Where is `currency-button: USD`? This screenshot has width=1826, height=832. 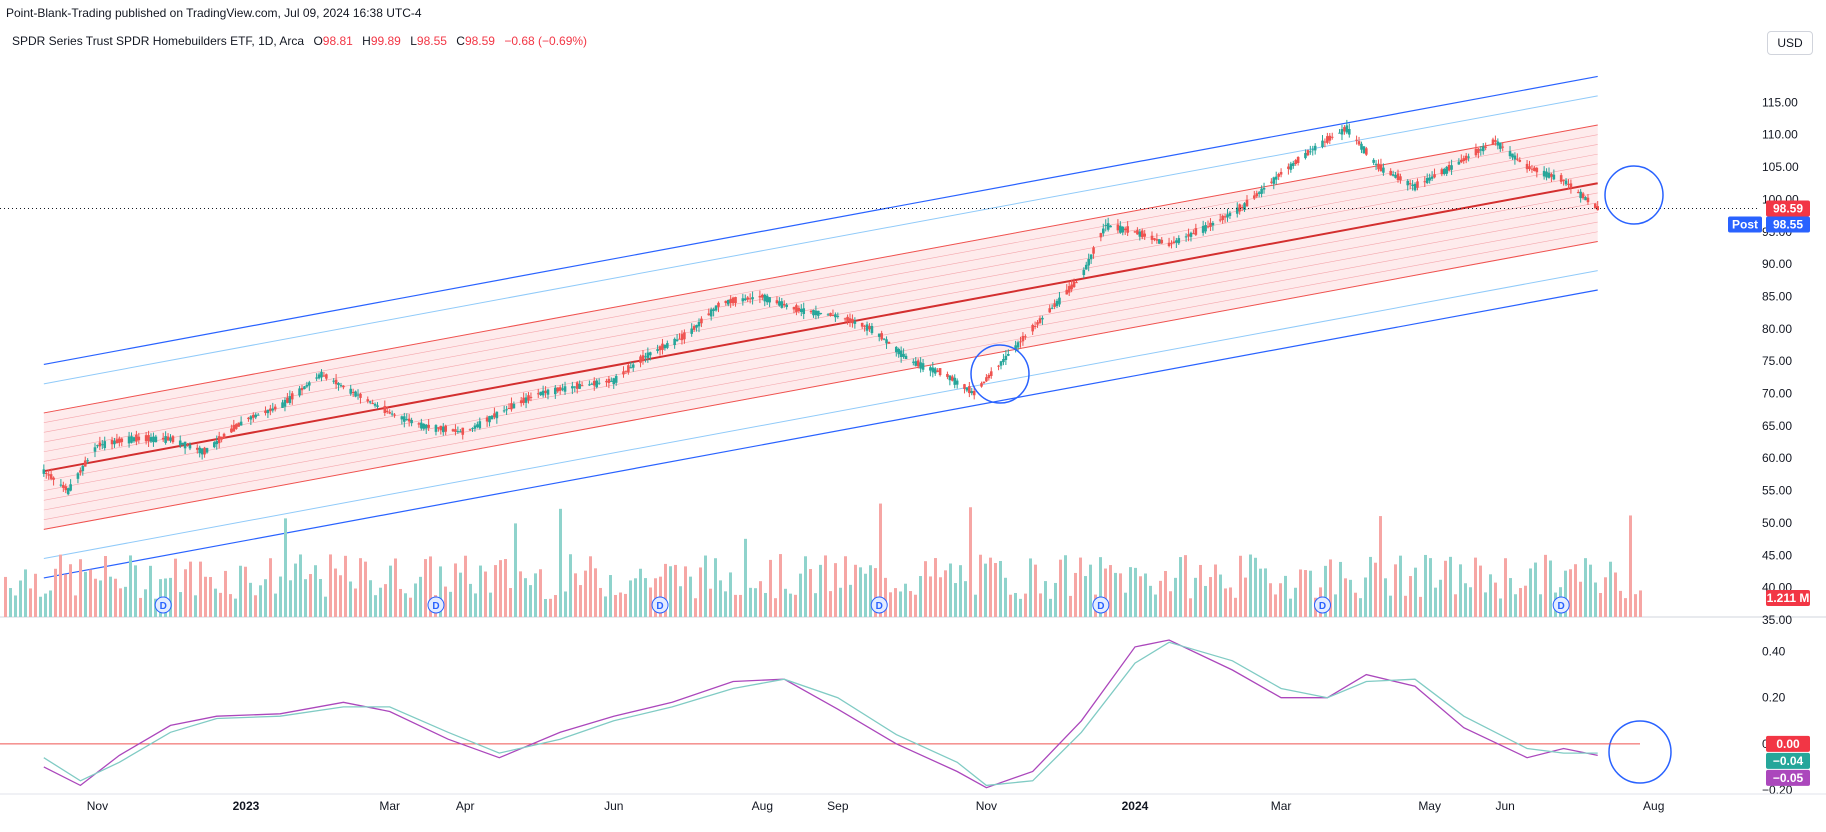 currency-button: USD is located at coordinates (1790, 43).